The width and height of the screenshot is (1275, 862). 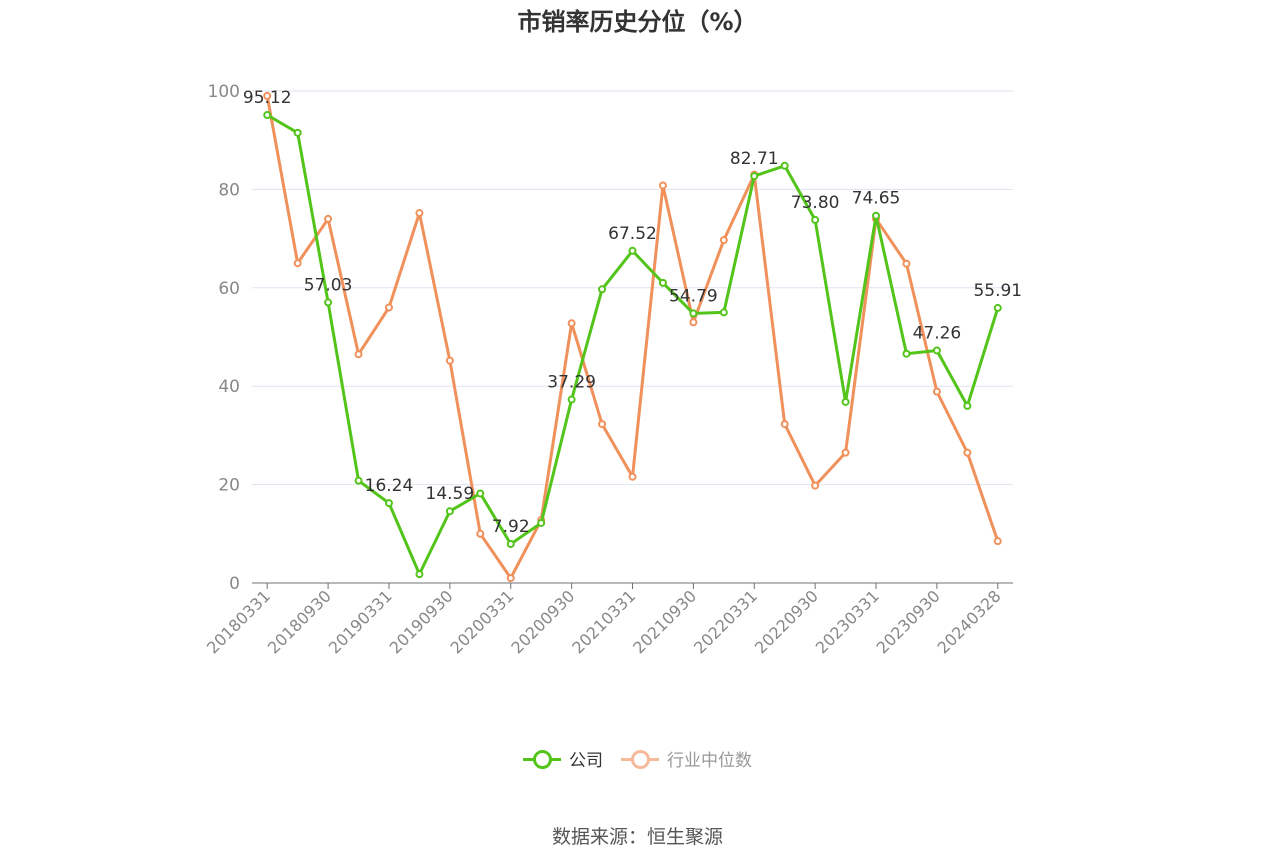 I want to click on x-tick-label: 20210930, so click(x=664, y=621).